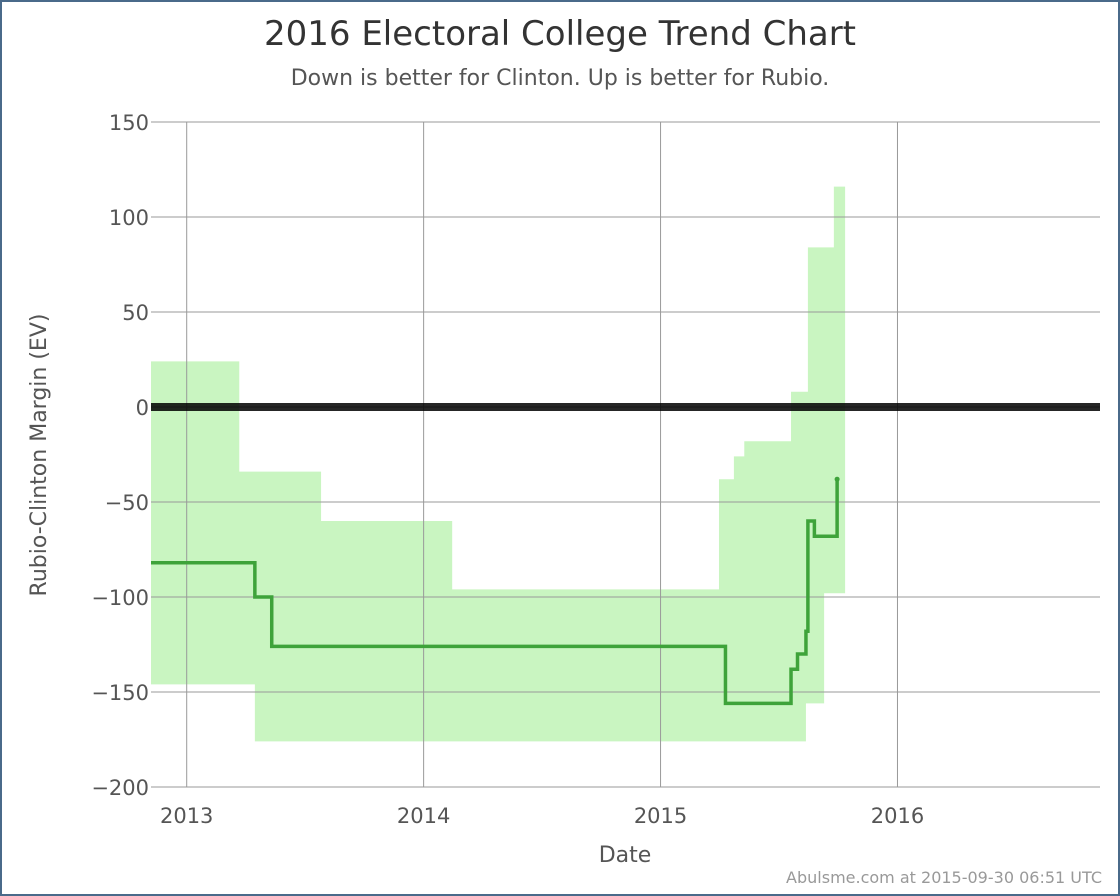  Describe the element at coordinates (560, 34) in the screenshot. I see `chart-title: 2016 Electoral College Trend Chart` at that location.